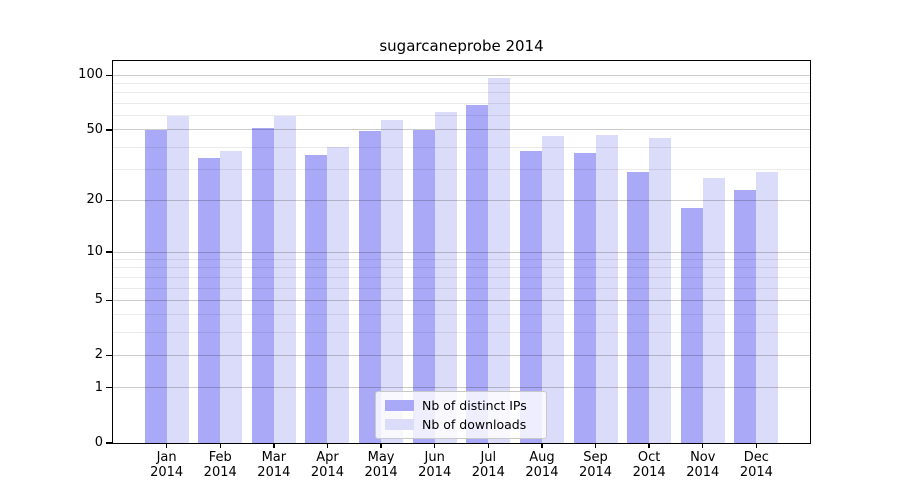 The width and height of the screenshot is (900, 500). I want to click on legend-item-distinct-ips: Nb of distinct IPs, so click(461, 405).